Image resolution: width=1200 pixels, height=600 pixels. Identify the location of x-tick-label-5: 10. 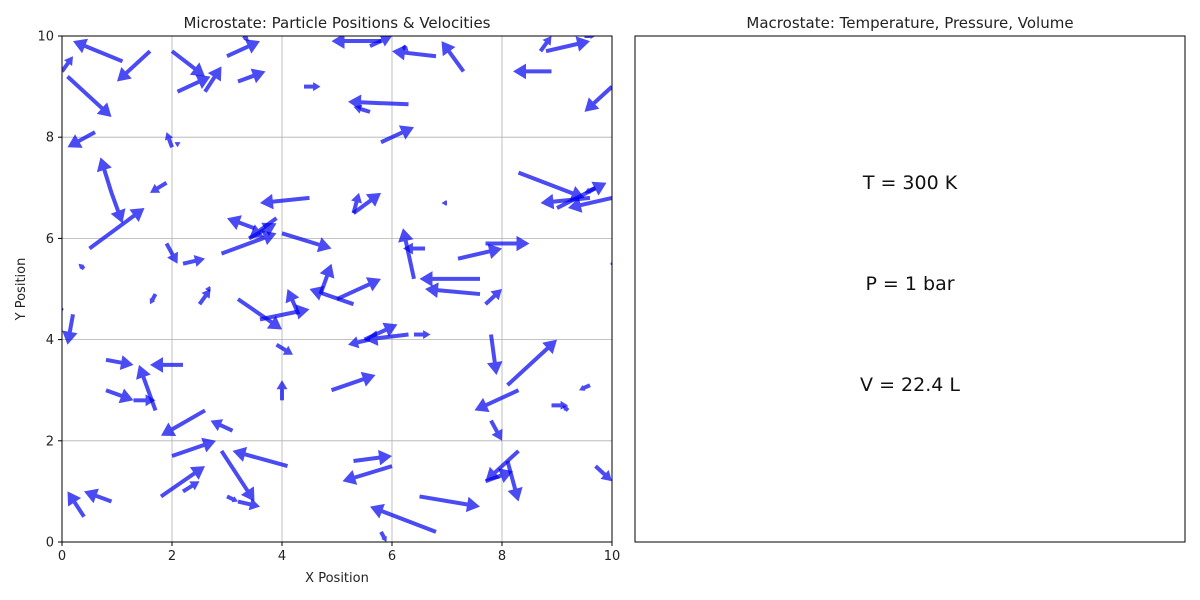
(612, 556).